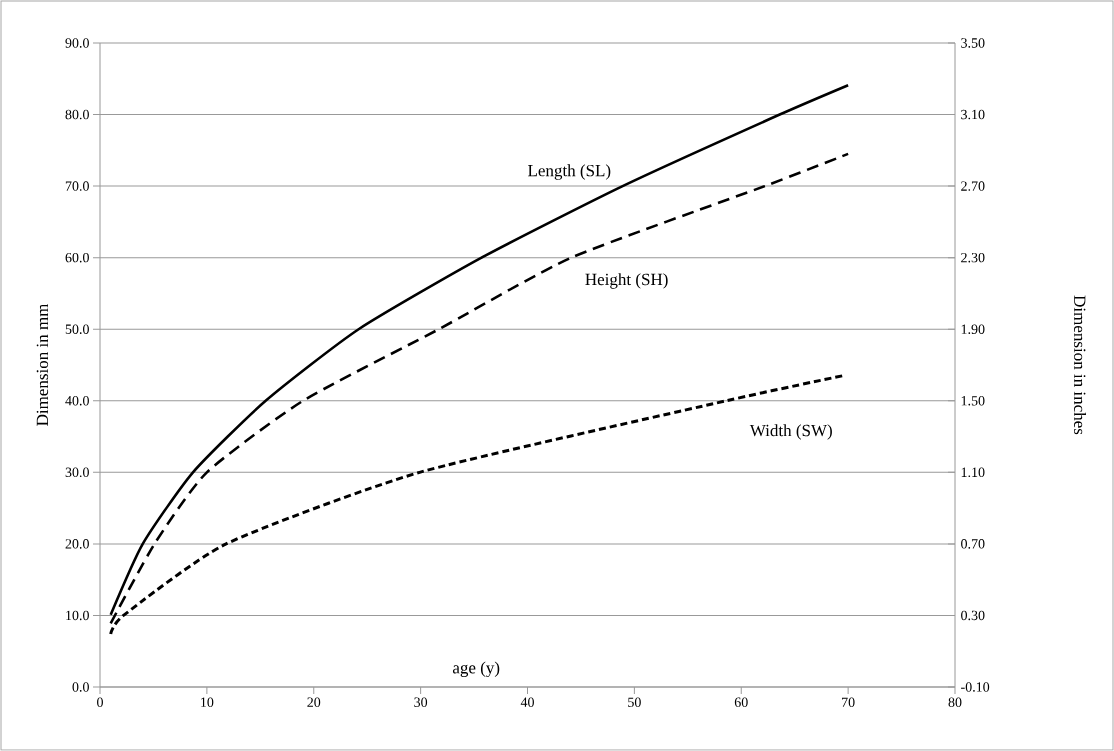  I want to click on x-tick-label: 50, so click(634, 702).